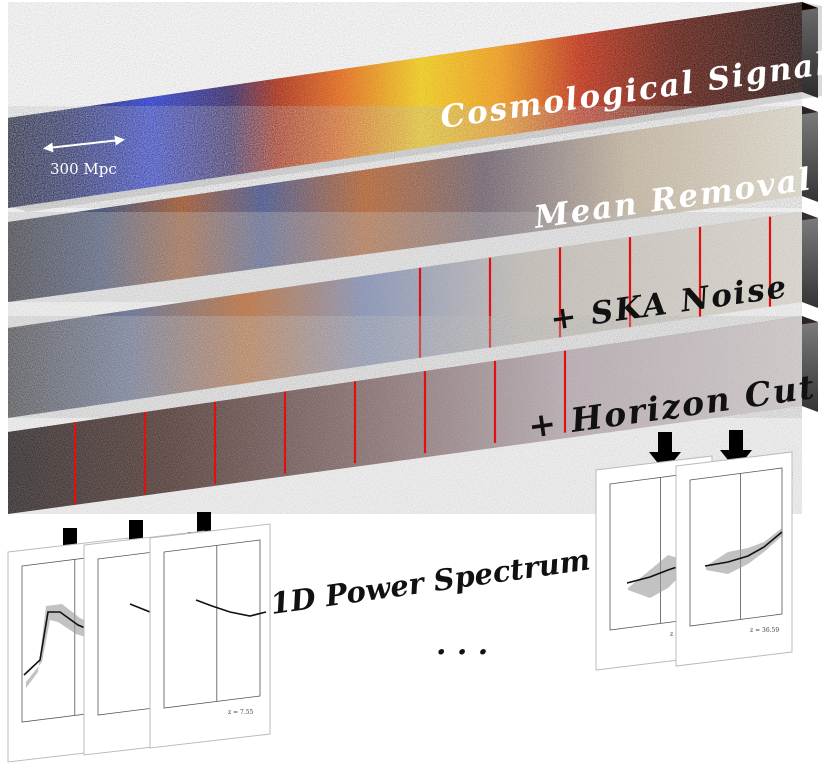 The height and width of the screenshot is (769, 822). I want to click on scale-bar-arrow, so click(84, 144).